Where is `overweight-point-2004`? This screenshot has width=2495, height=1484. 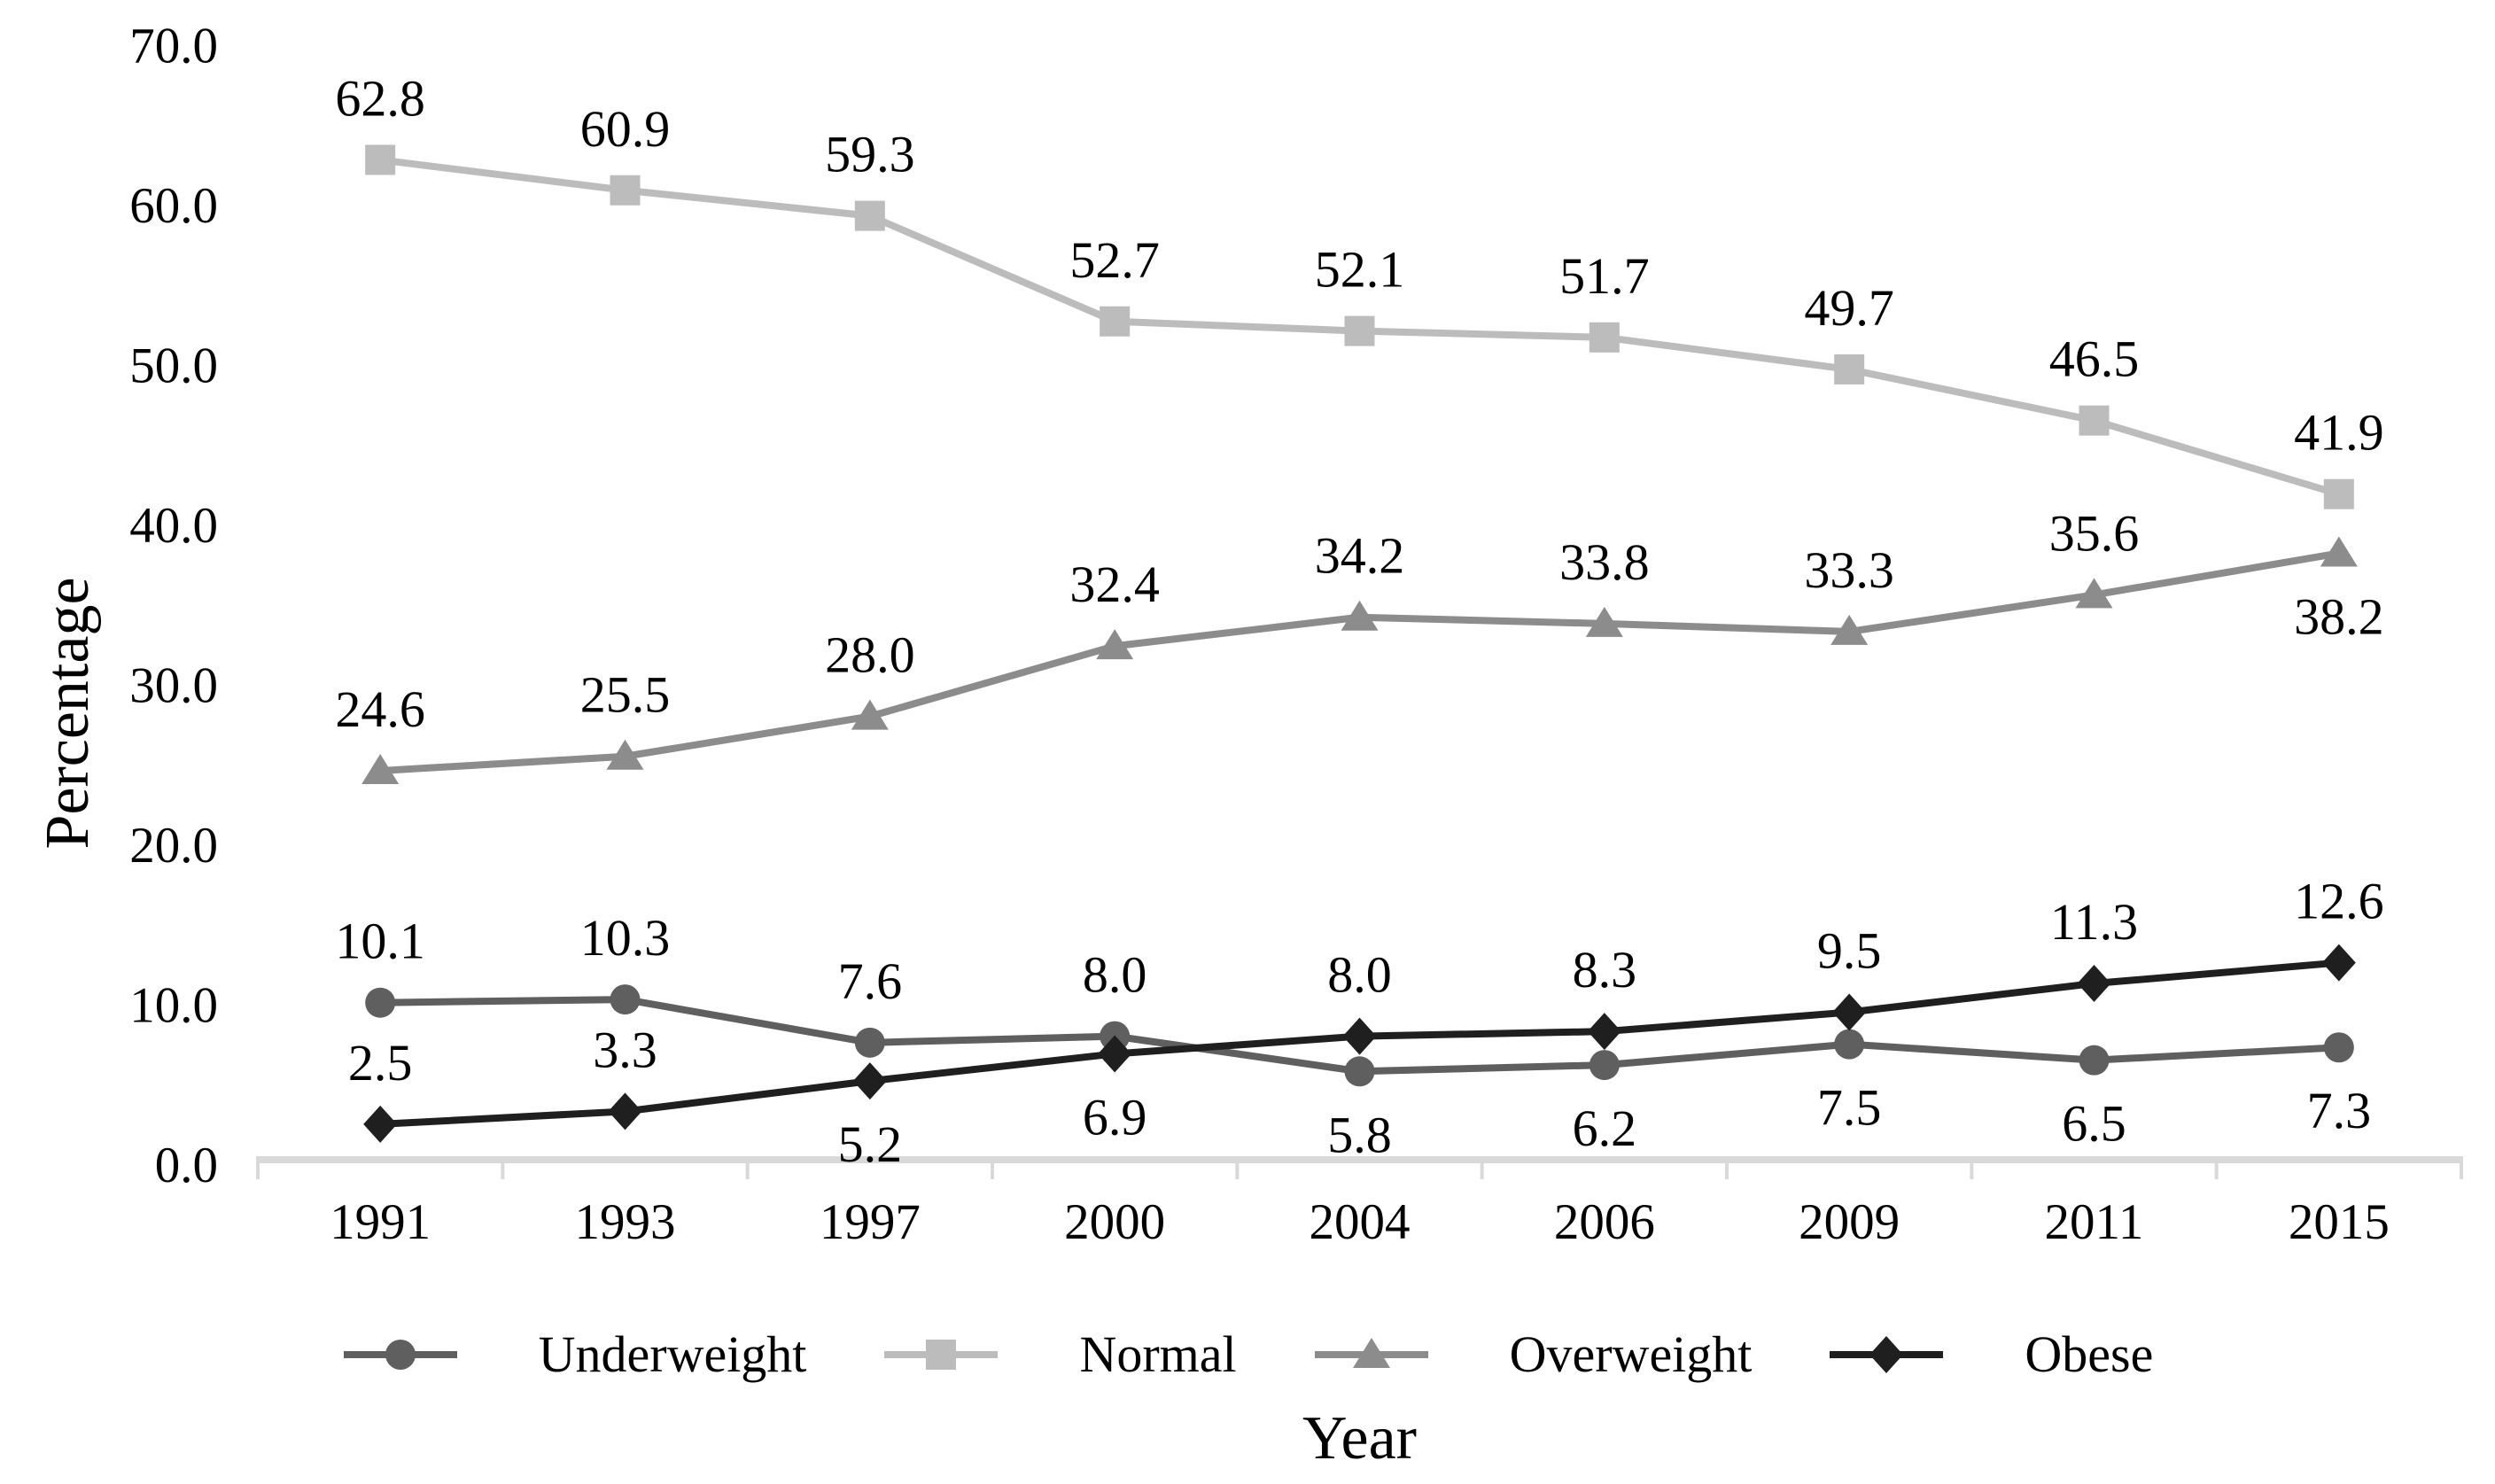 overweight-point-2004 is located at coordinates (1360, 615).